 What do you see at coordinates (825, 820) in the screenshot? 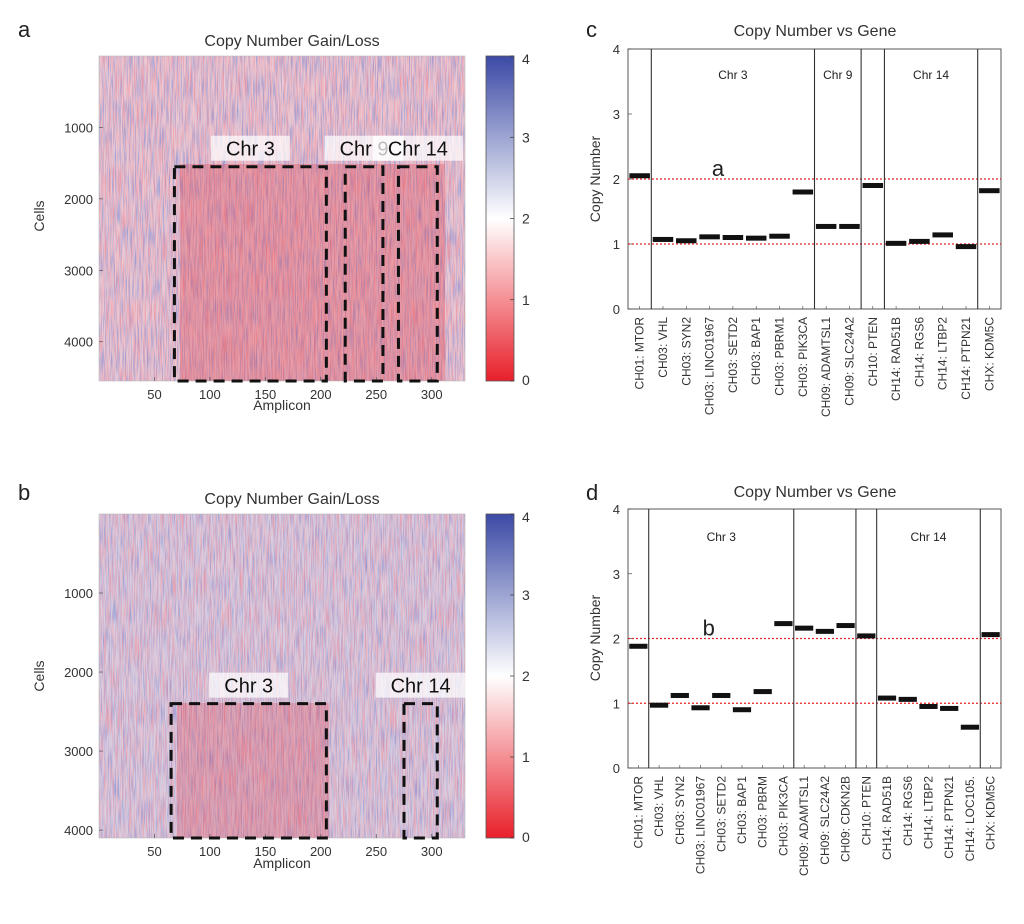
I see `scatter-d-gene-label: CH09: SLC24A2` at bounding box center [825, 820].